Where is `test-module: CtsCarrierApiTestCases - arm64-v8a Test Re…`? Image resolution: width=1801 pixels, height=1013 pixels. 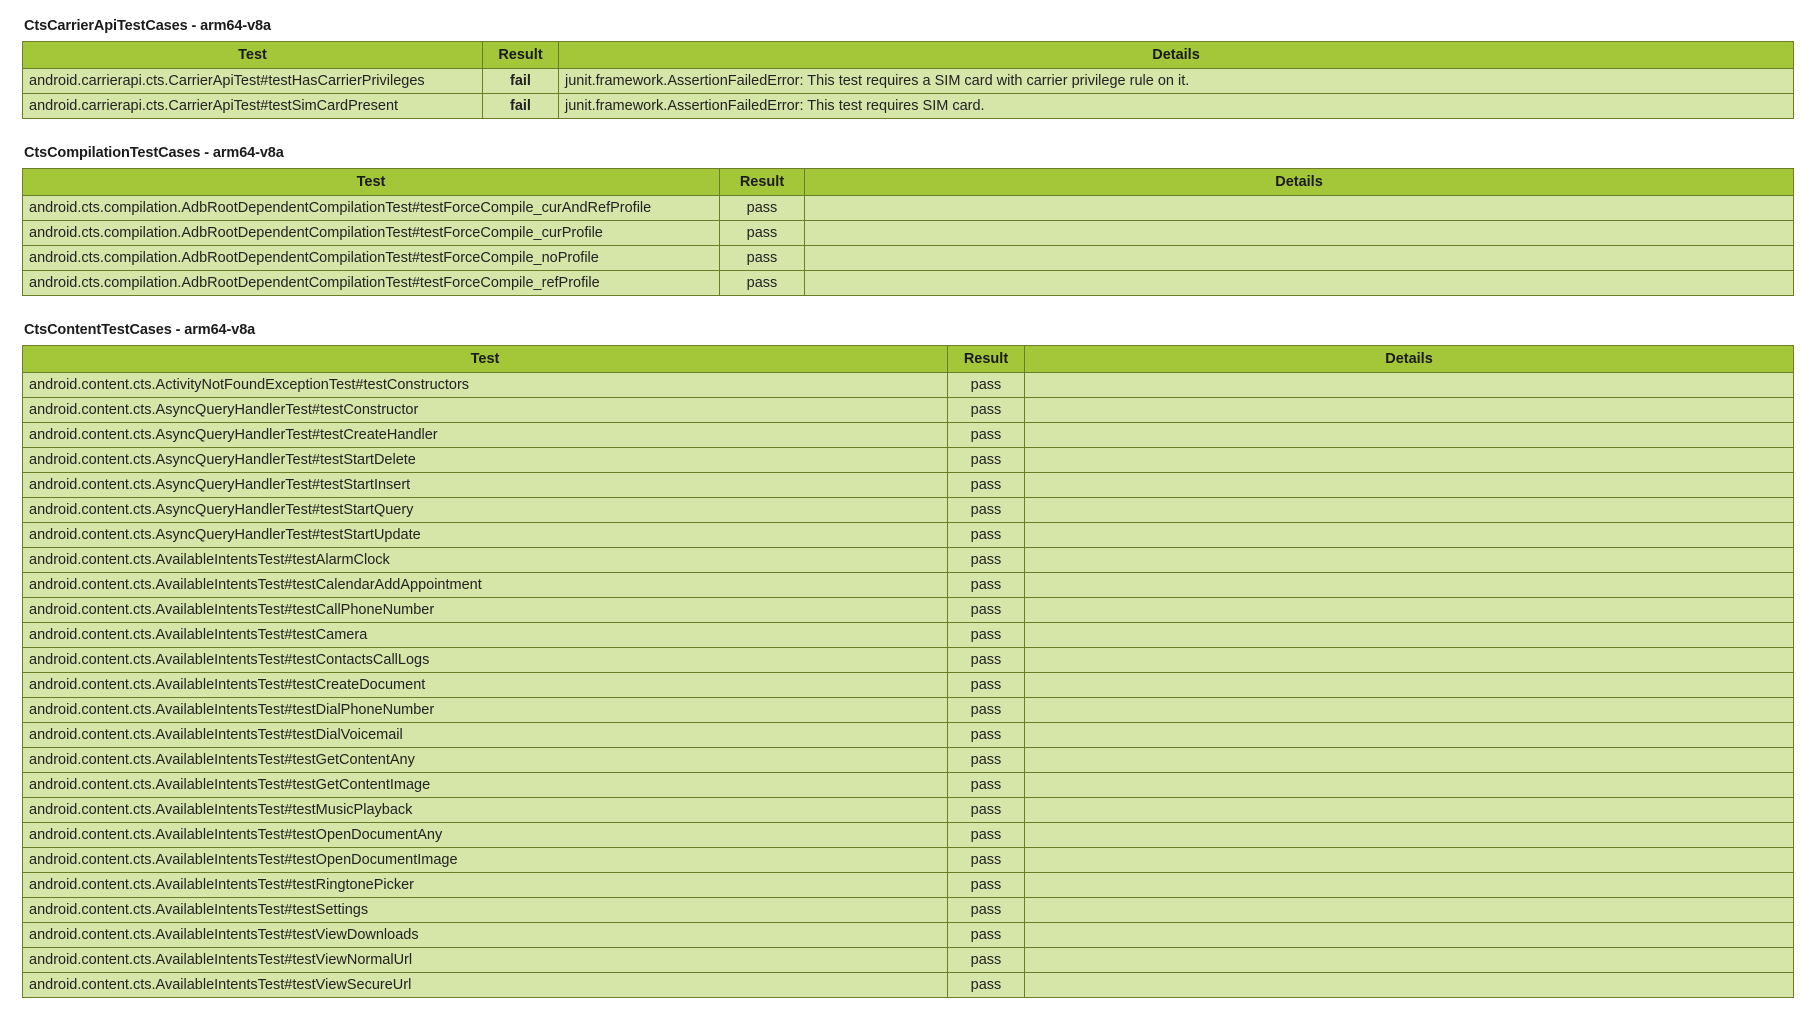 test-module: CtsCarrierApiTestCases - arm64-v8a Test Re… is located at coordinates (908, 76).